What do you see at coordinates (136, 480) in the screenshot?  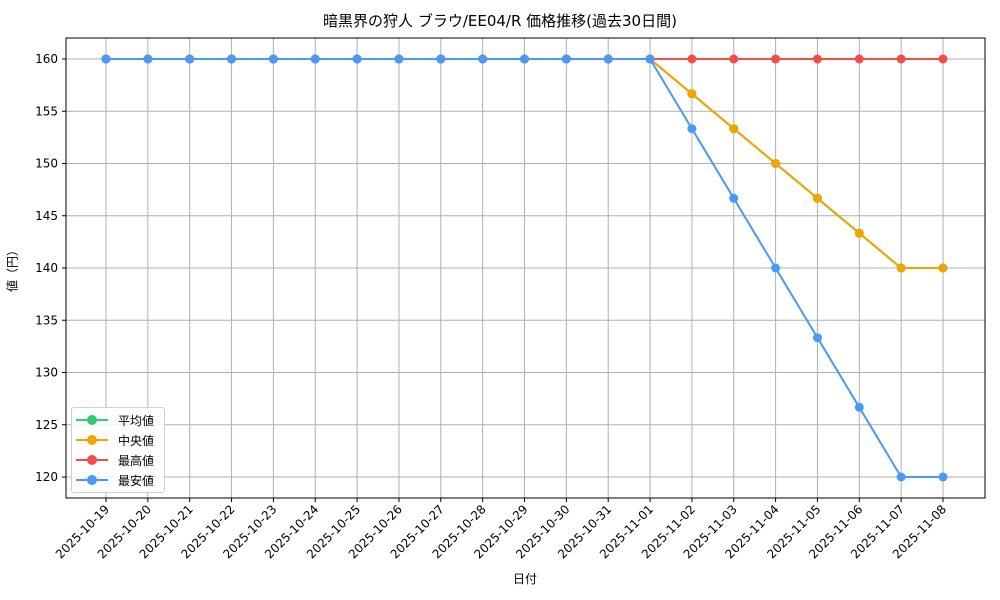 I see `legend-label: 最安値` at bounding box center [136, 480].